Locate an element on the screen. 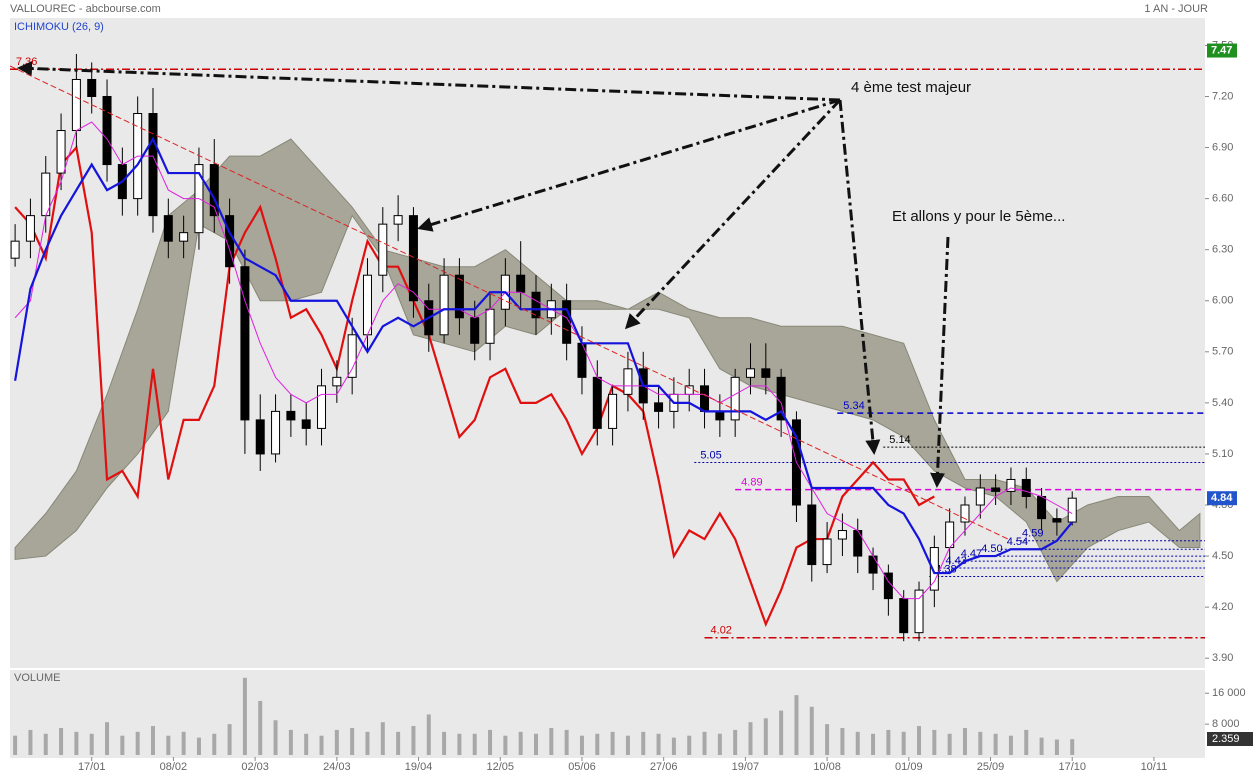  volume-tick-label: 8 000 is located at coordinates (1226, 724).